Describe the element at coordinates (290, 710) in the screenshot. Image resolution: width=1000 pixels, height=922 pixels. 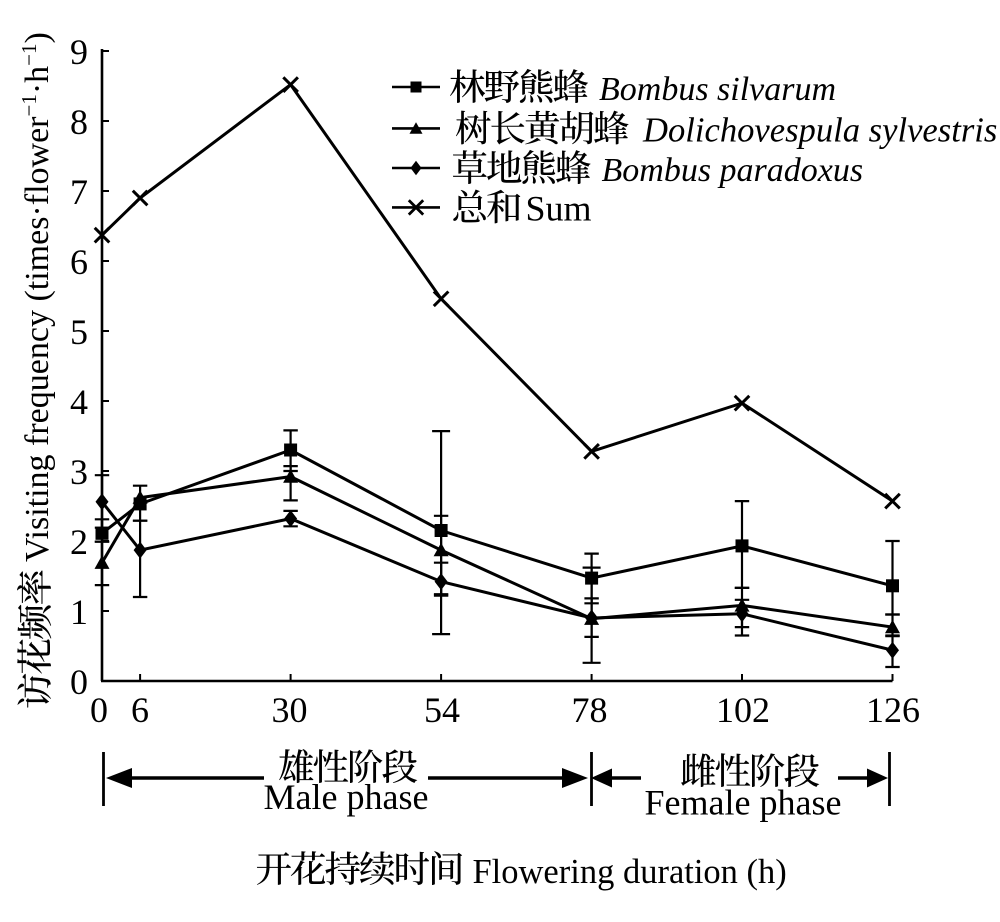
I see `svg-text: 30` at that location.